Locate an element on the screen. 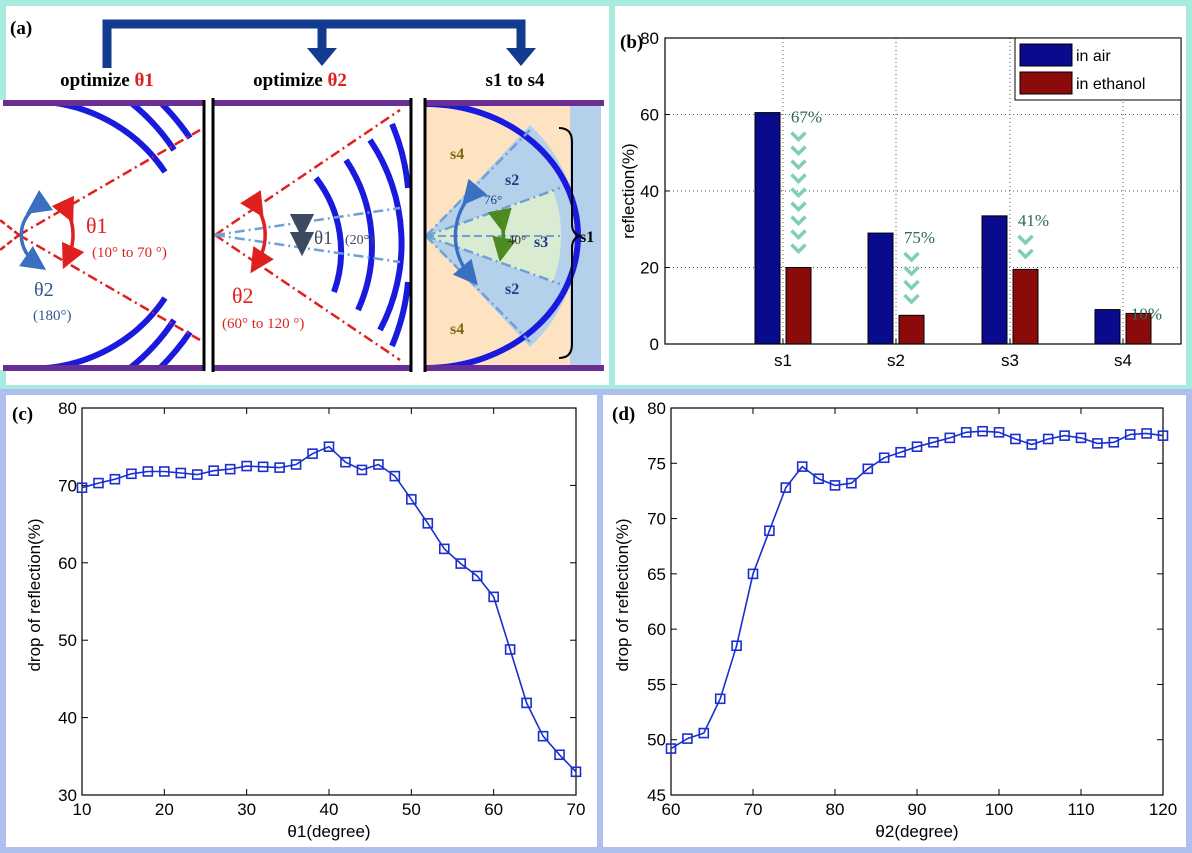 This screenshot has height=853, width=1192. bar-air-s2 is located at coordinates (880, 288).